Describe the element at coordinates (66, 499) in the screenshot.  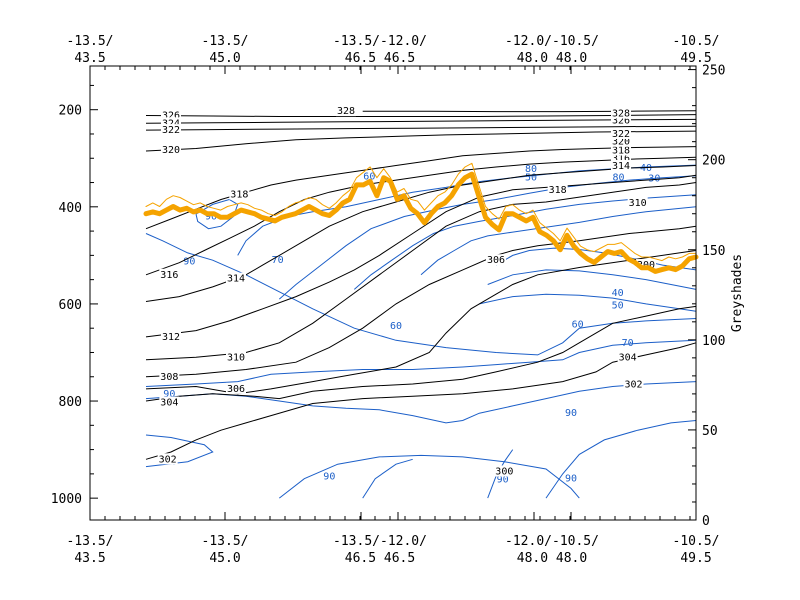
I see `left-tick-label-1000: 1000` at that location.